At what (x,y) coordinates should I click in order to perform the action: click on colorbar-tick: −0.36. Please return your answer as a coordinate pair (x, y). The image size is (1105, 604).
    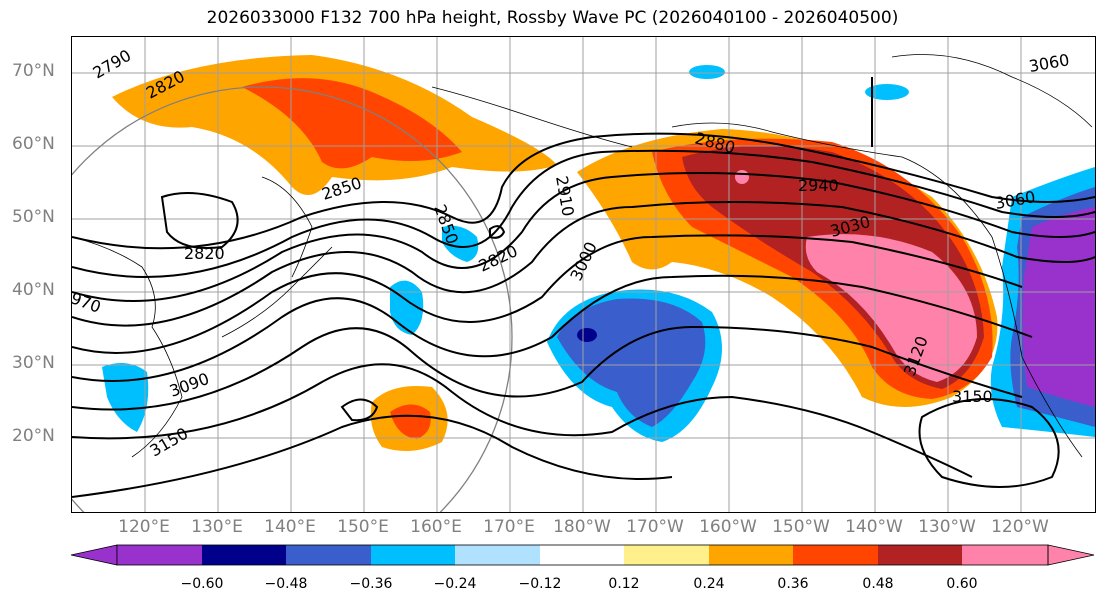
    Looking at the image, I should click on (371, 584).